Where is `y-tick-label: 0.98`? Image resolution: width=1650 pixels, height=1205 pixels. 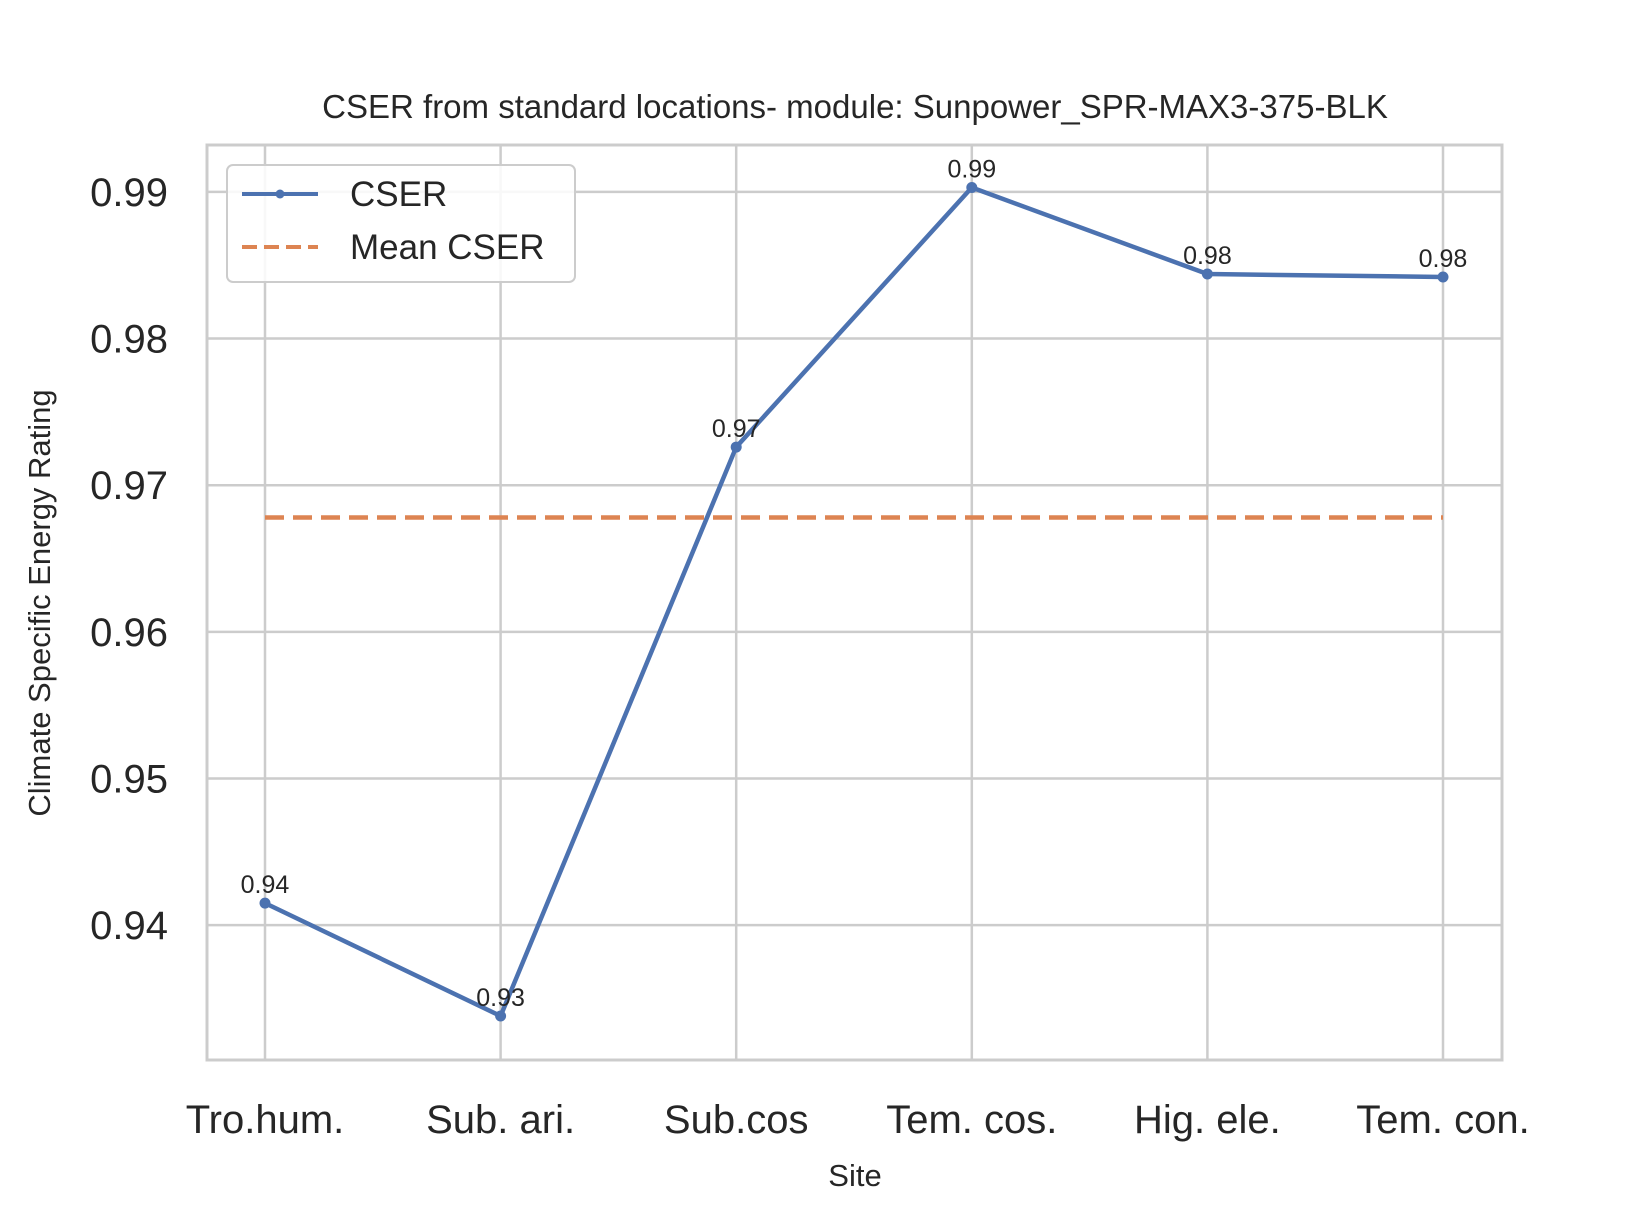 y-tick-label: 0.98 is located at coordinates (129, 340).